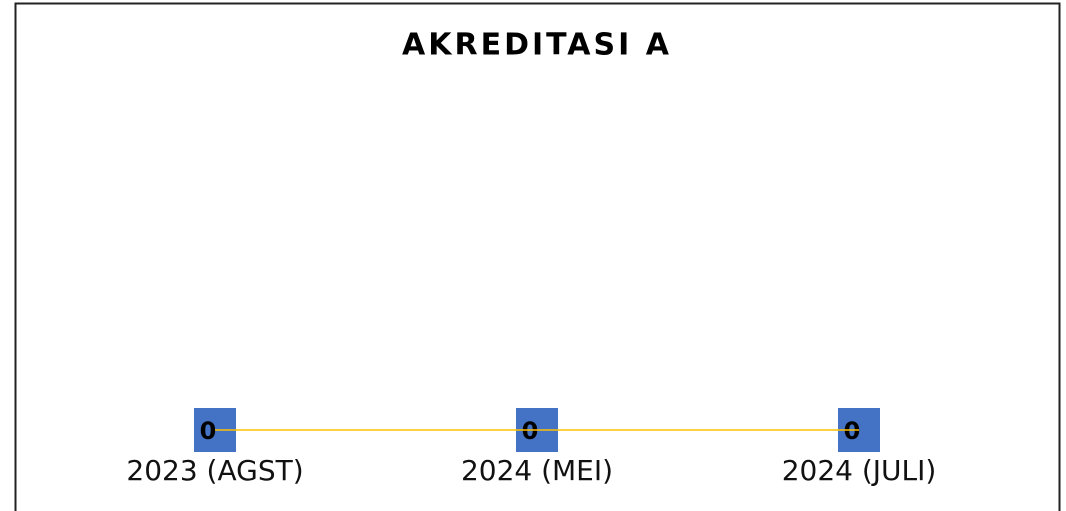 The height and width of the screenshot is (511, 1066). What do you see at coordinates (859, 470) in the screenshot?
I see `x-tick-label: 2024 (JULI)` at bounding box center [859, 470].